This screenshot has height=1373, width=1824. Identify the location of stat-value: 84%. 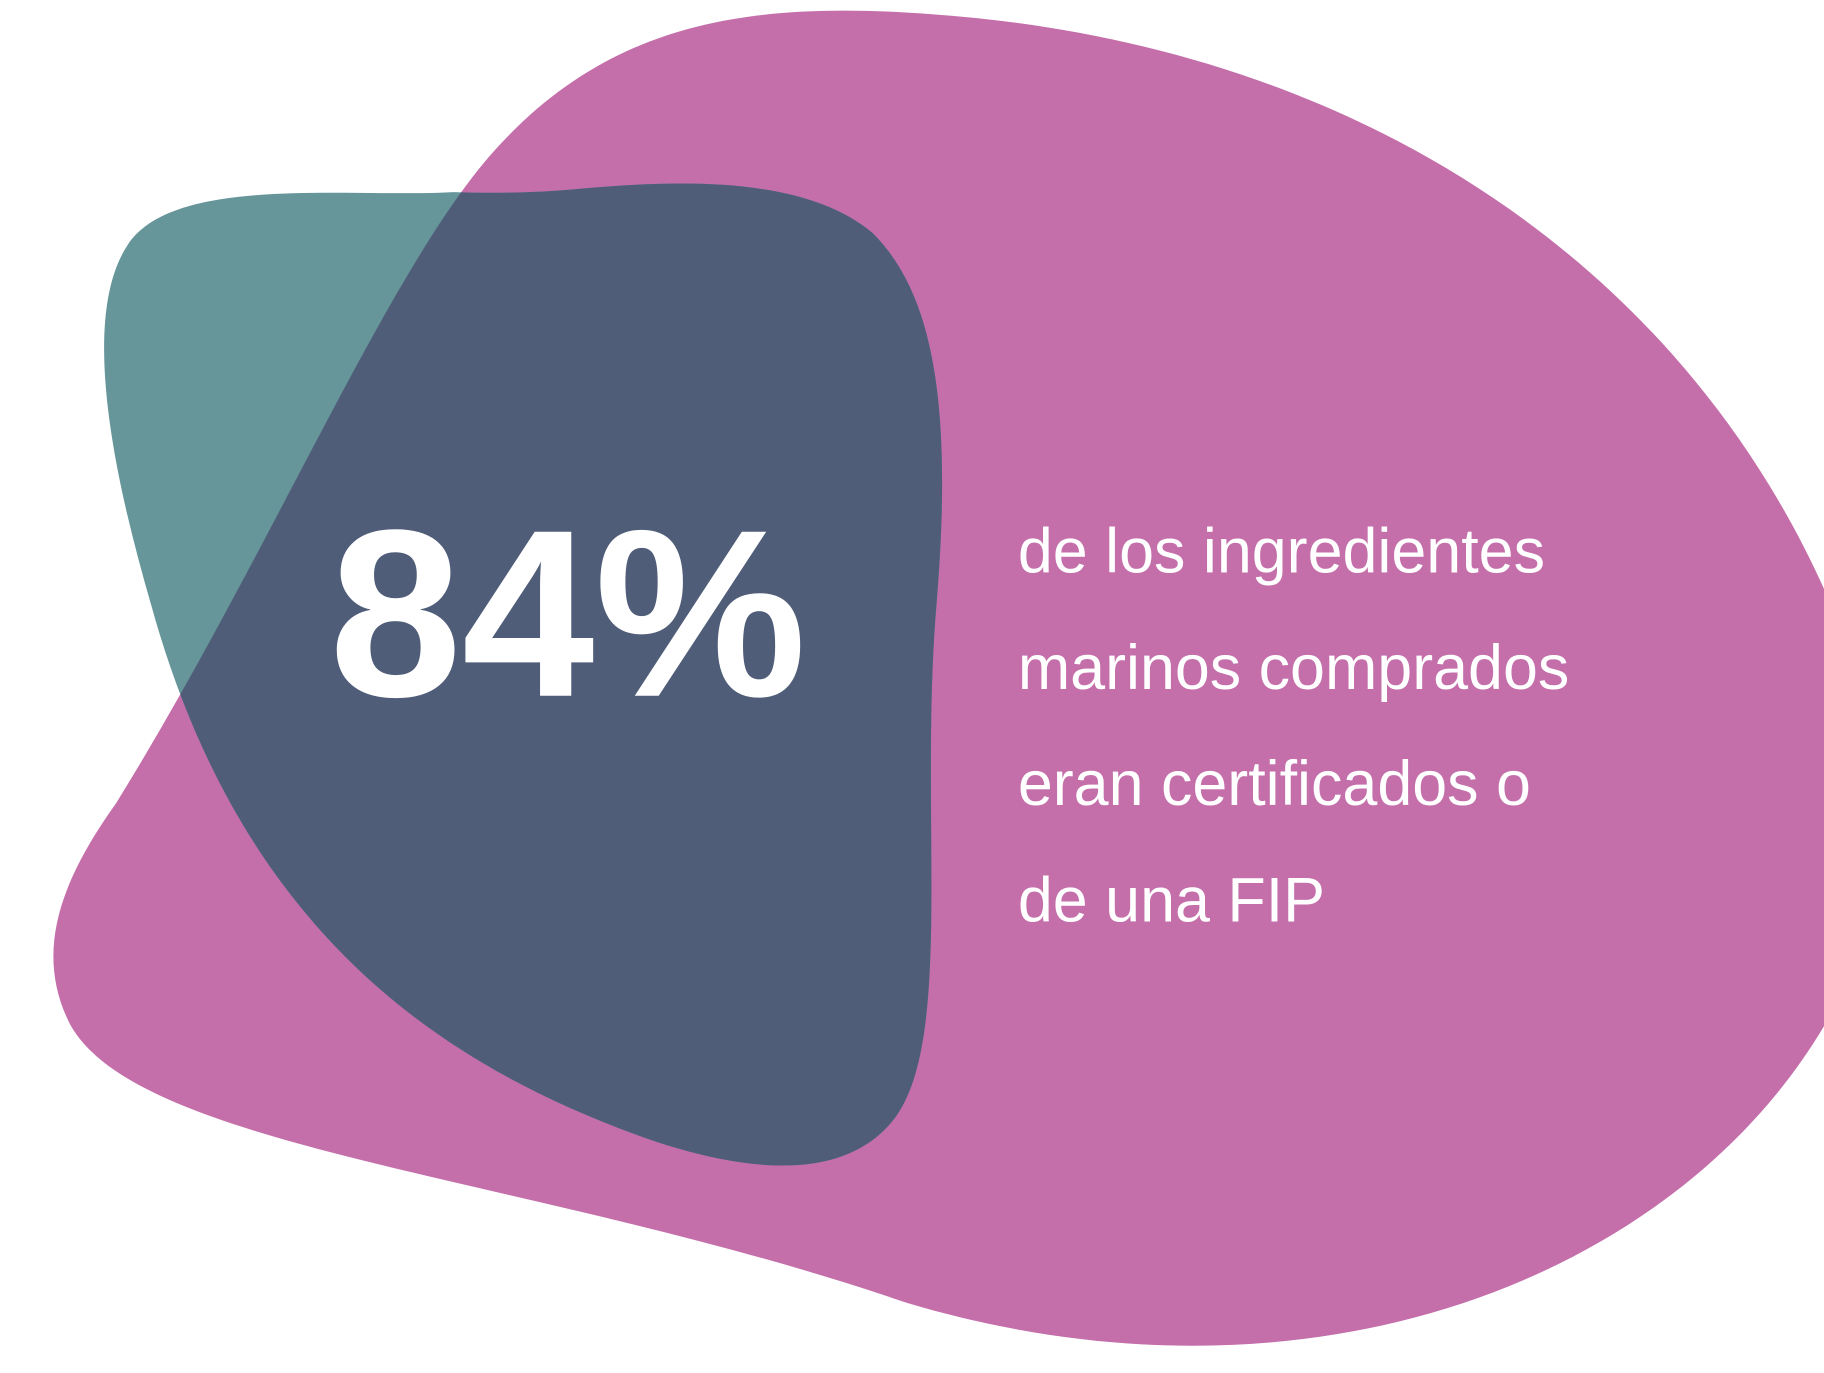
(567, 613).